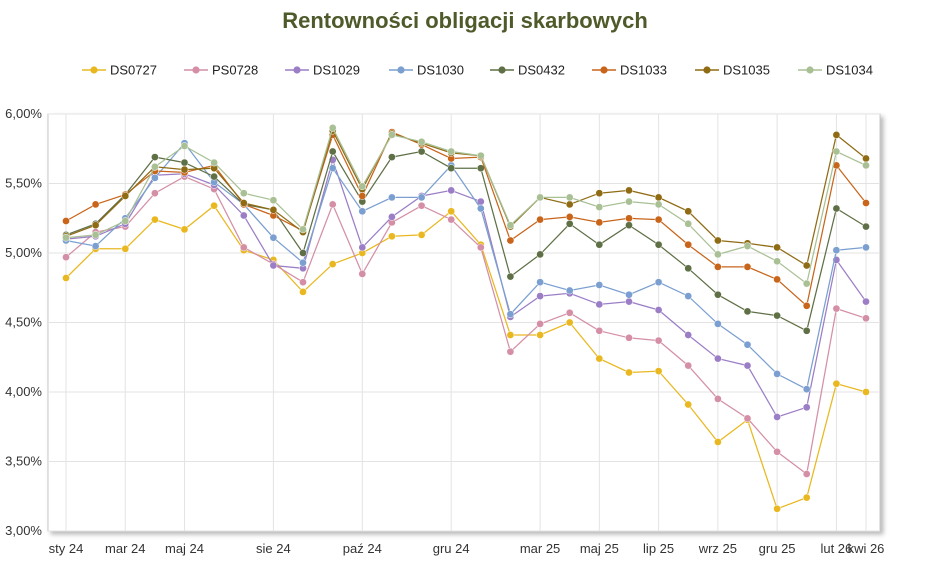 Image resolution: width=930 pixels, height=572 pixels. What do you see at coordinates (777, 548) in the screenshot?
I see `x-tick-label: gru 25` at bounding box center [777, 548].